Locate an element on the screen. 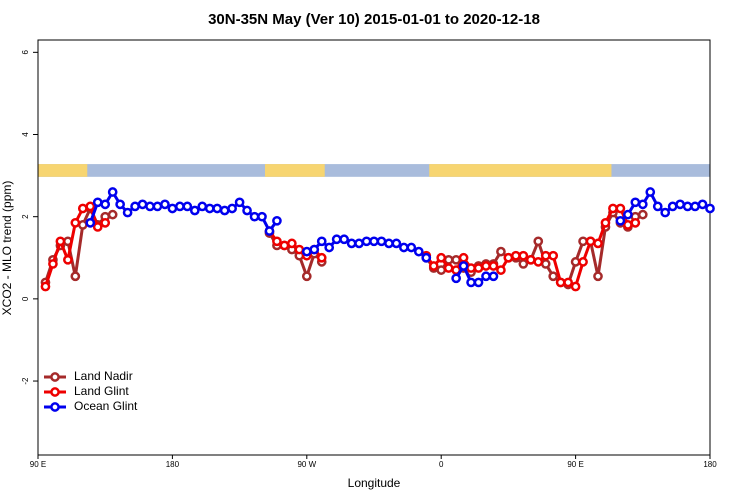 The image size is (750, 500). x-tick-label: 180 is located at coordinates (710, 464).